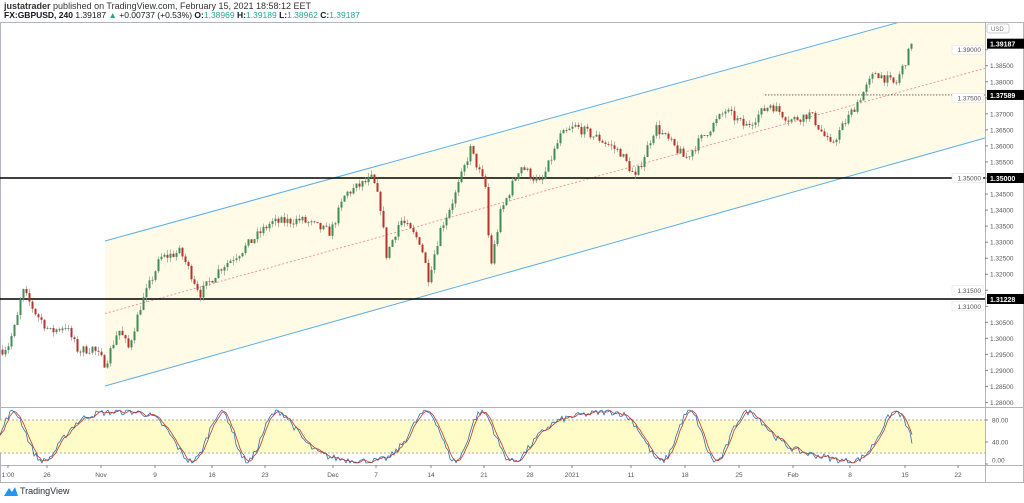 Image resolution: width=1024 pixels, height=503 pixels. I want to click on price-tick-label: 1.30500, so click(1002, 323).